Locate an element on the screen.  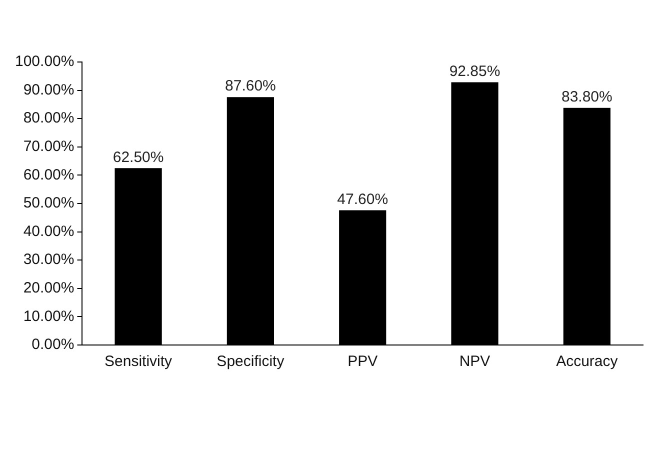
y-tick-label: 20.00% is located at coordinates (48, 288).